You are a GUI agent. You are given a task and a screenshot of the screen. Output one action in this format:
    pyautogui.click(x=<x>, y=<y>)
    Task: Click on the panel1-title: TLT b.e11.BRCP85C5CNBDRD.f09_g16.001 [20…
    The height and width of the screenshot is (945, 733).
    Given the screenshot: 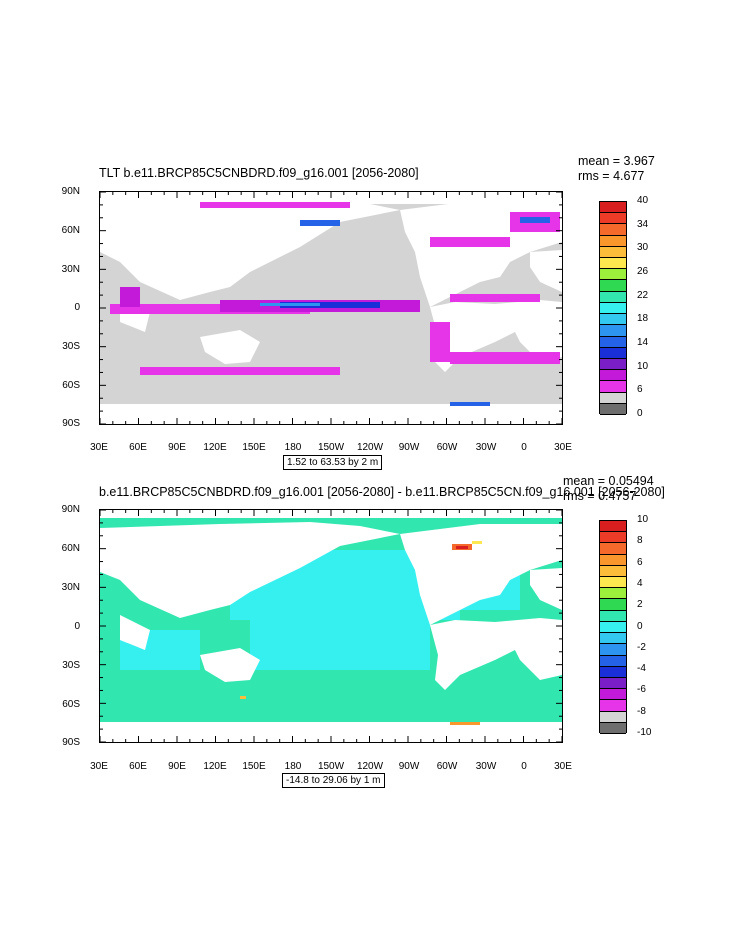 What is the action you would take?
    pyautogui.click(x=259, y=173)
    